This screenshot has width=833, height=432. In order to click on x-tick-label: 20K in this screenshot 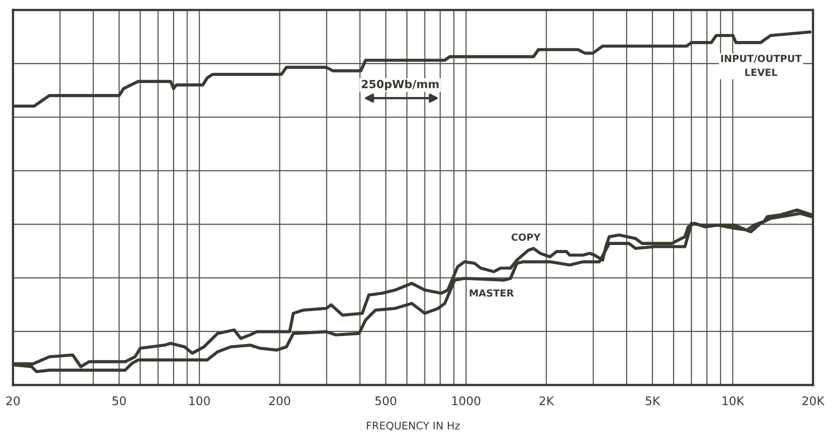, I will do `click(813, 401)`.